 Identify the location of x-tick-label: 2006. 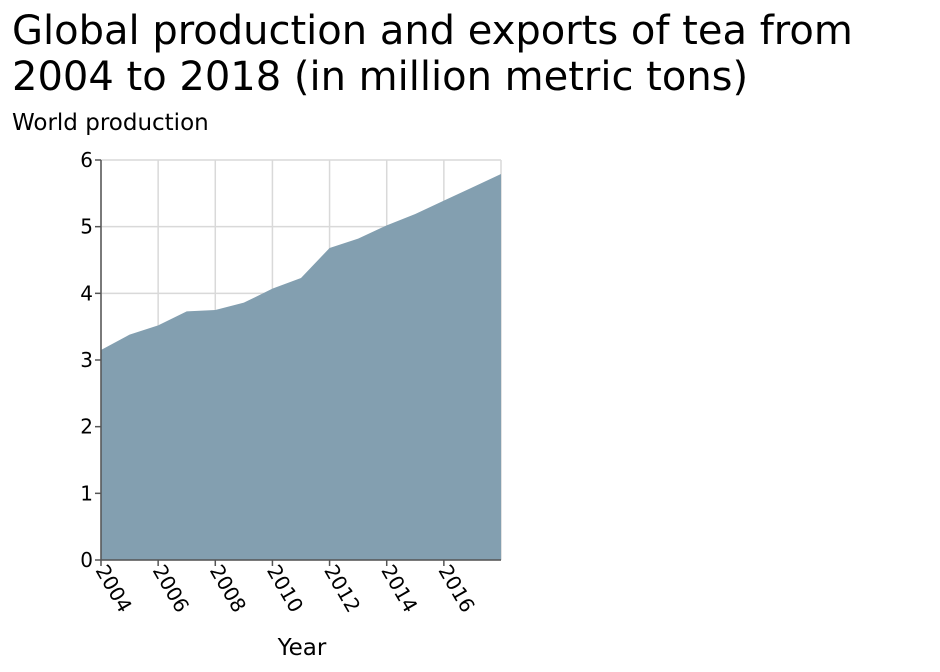
(171, 589).